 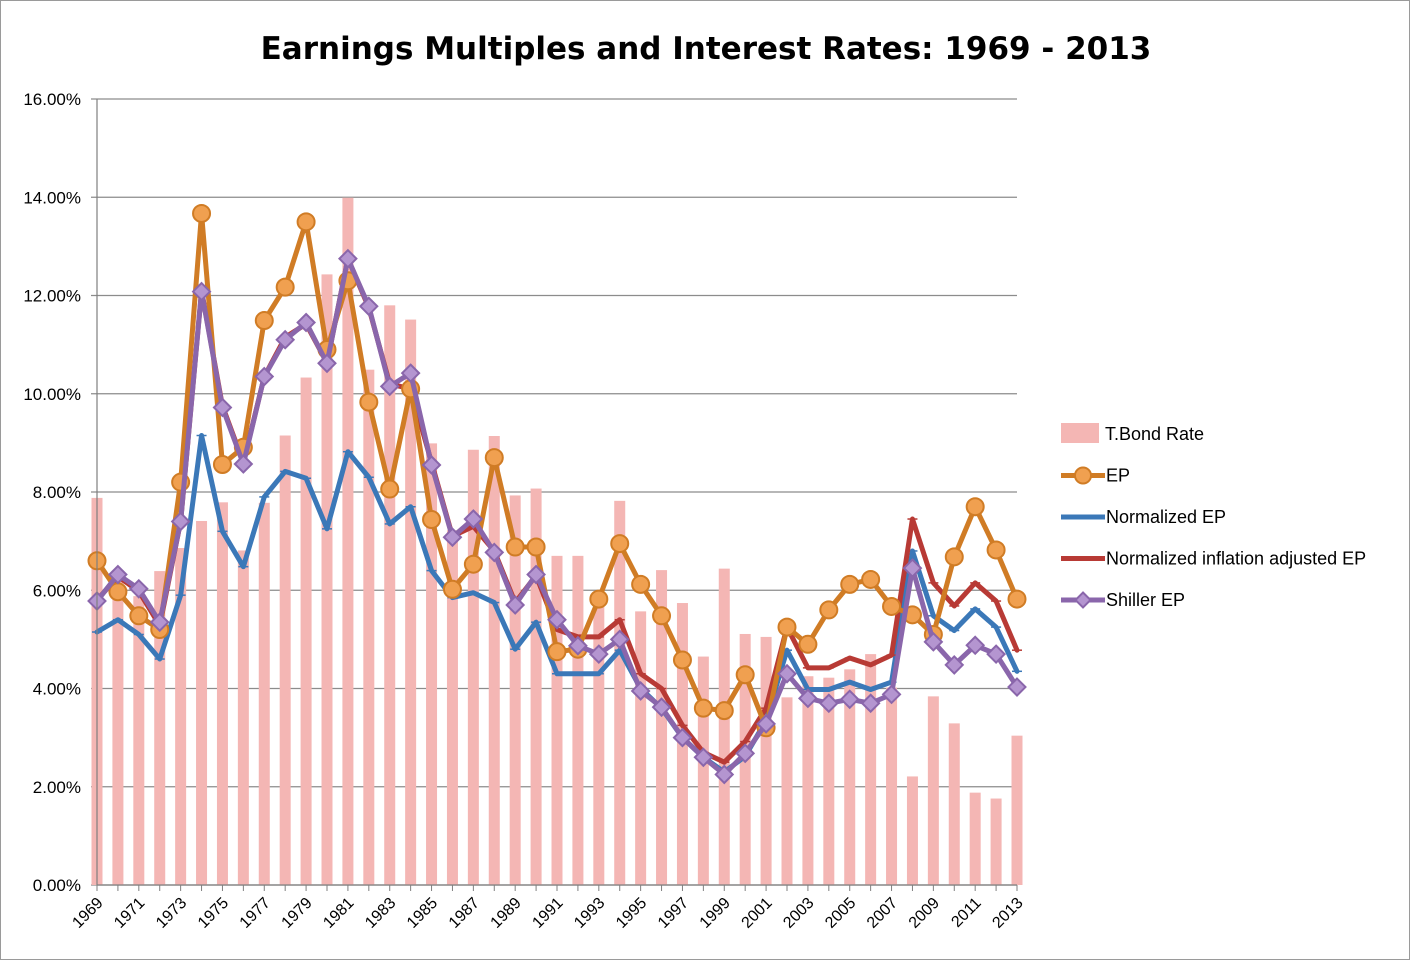 I want to click on x-tick-label: 1977, so click(x=255, y=913).